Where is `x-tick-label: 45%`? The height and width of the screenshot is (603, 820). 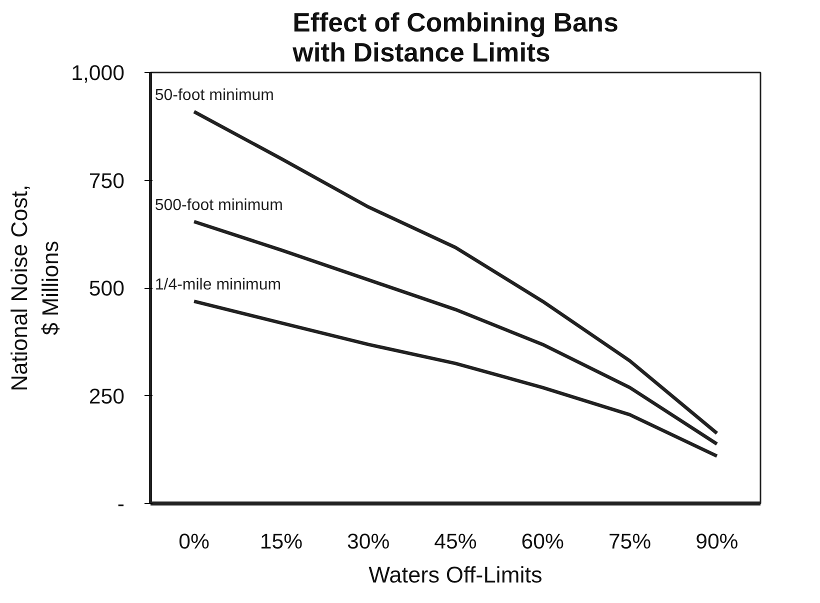 x-tick-label: 45% is located at coordinates (455, 542).